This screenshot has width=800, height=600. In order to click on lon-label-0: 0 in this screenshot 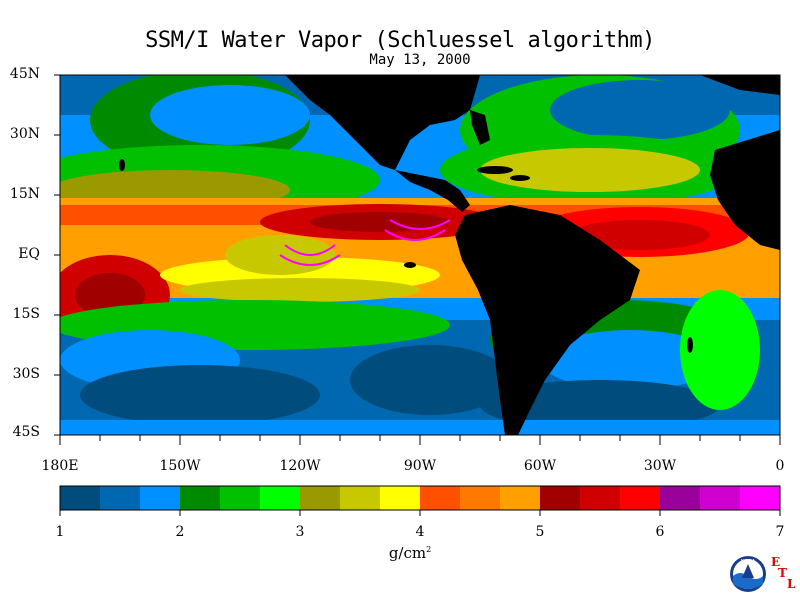, I will do `click(780, 466)`.